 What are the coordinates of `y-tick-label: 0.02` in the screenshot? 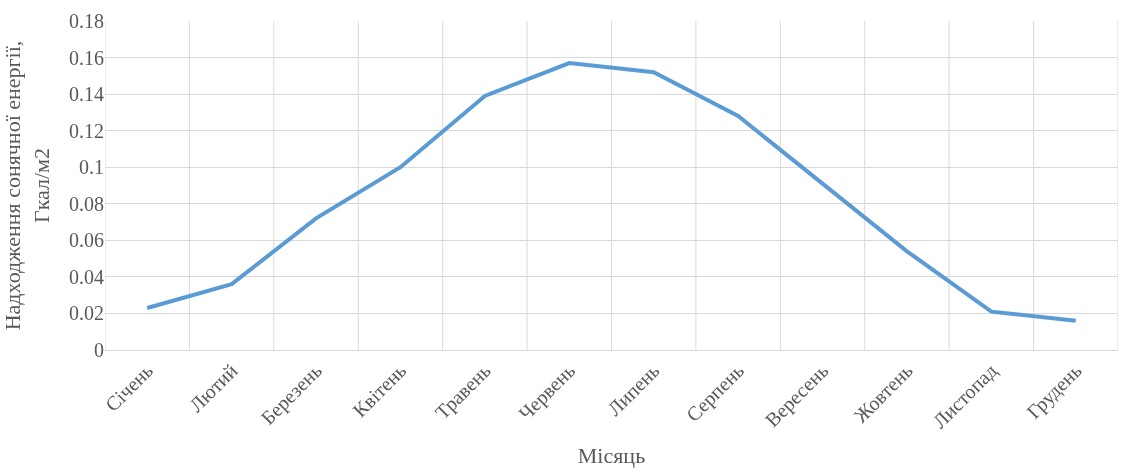 It's located at (86, 313).